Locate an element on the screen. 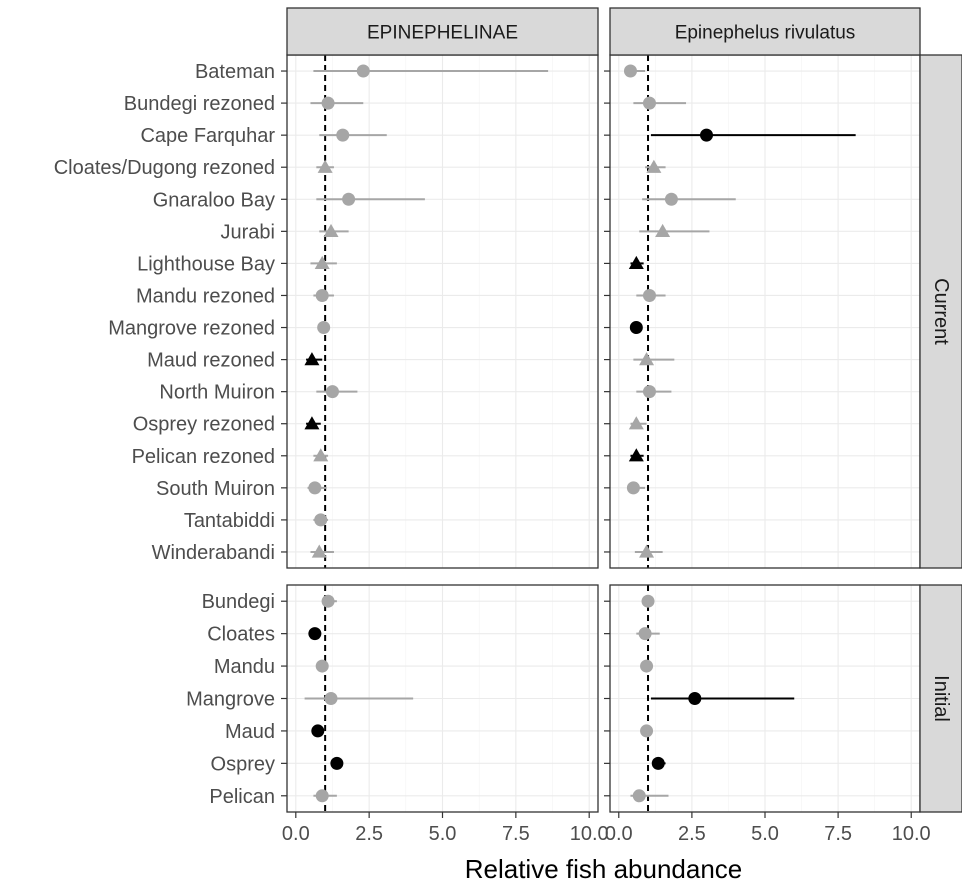  y-tick-label: South Muiron is located at coordinates (215, 489).